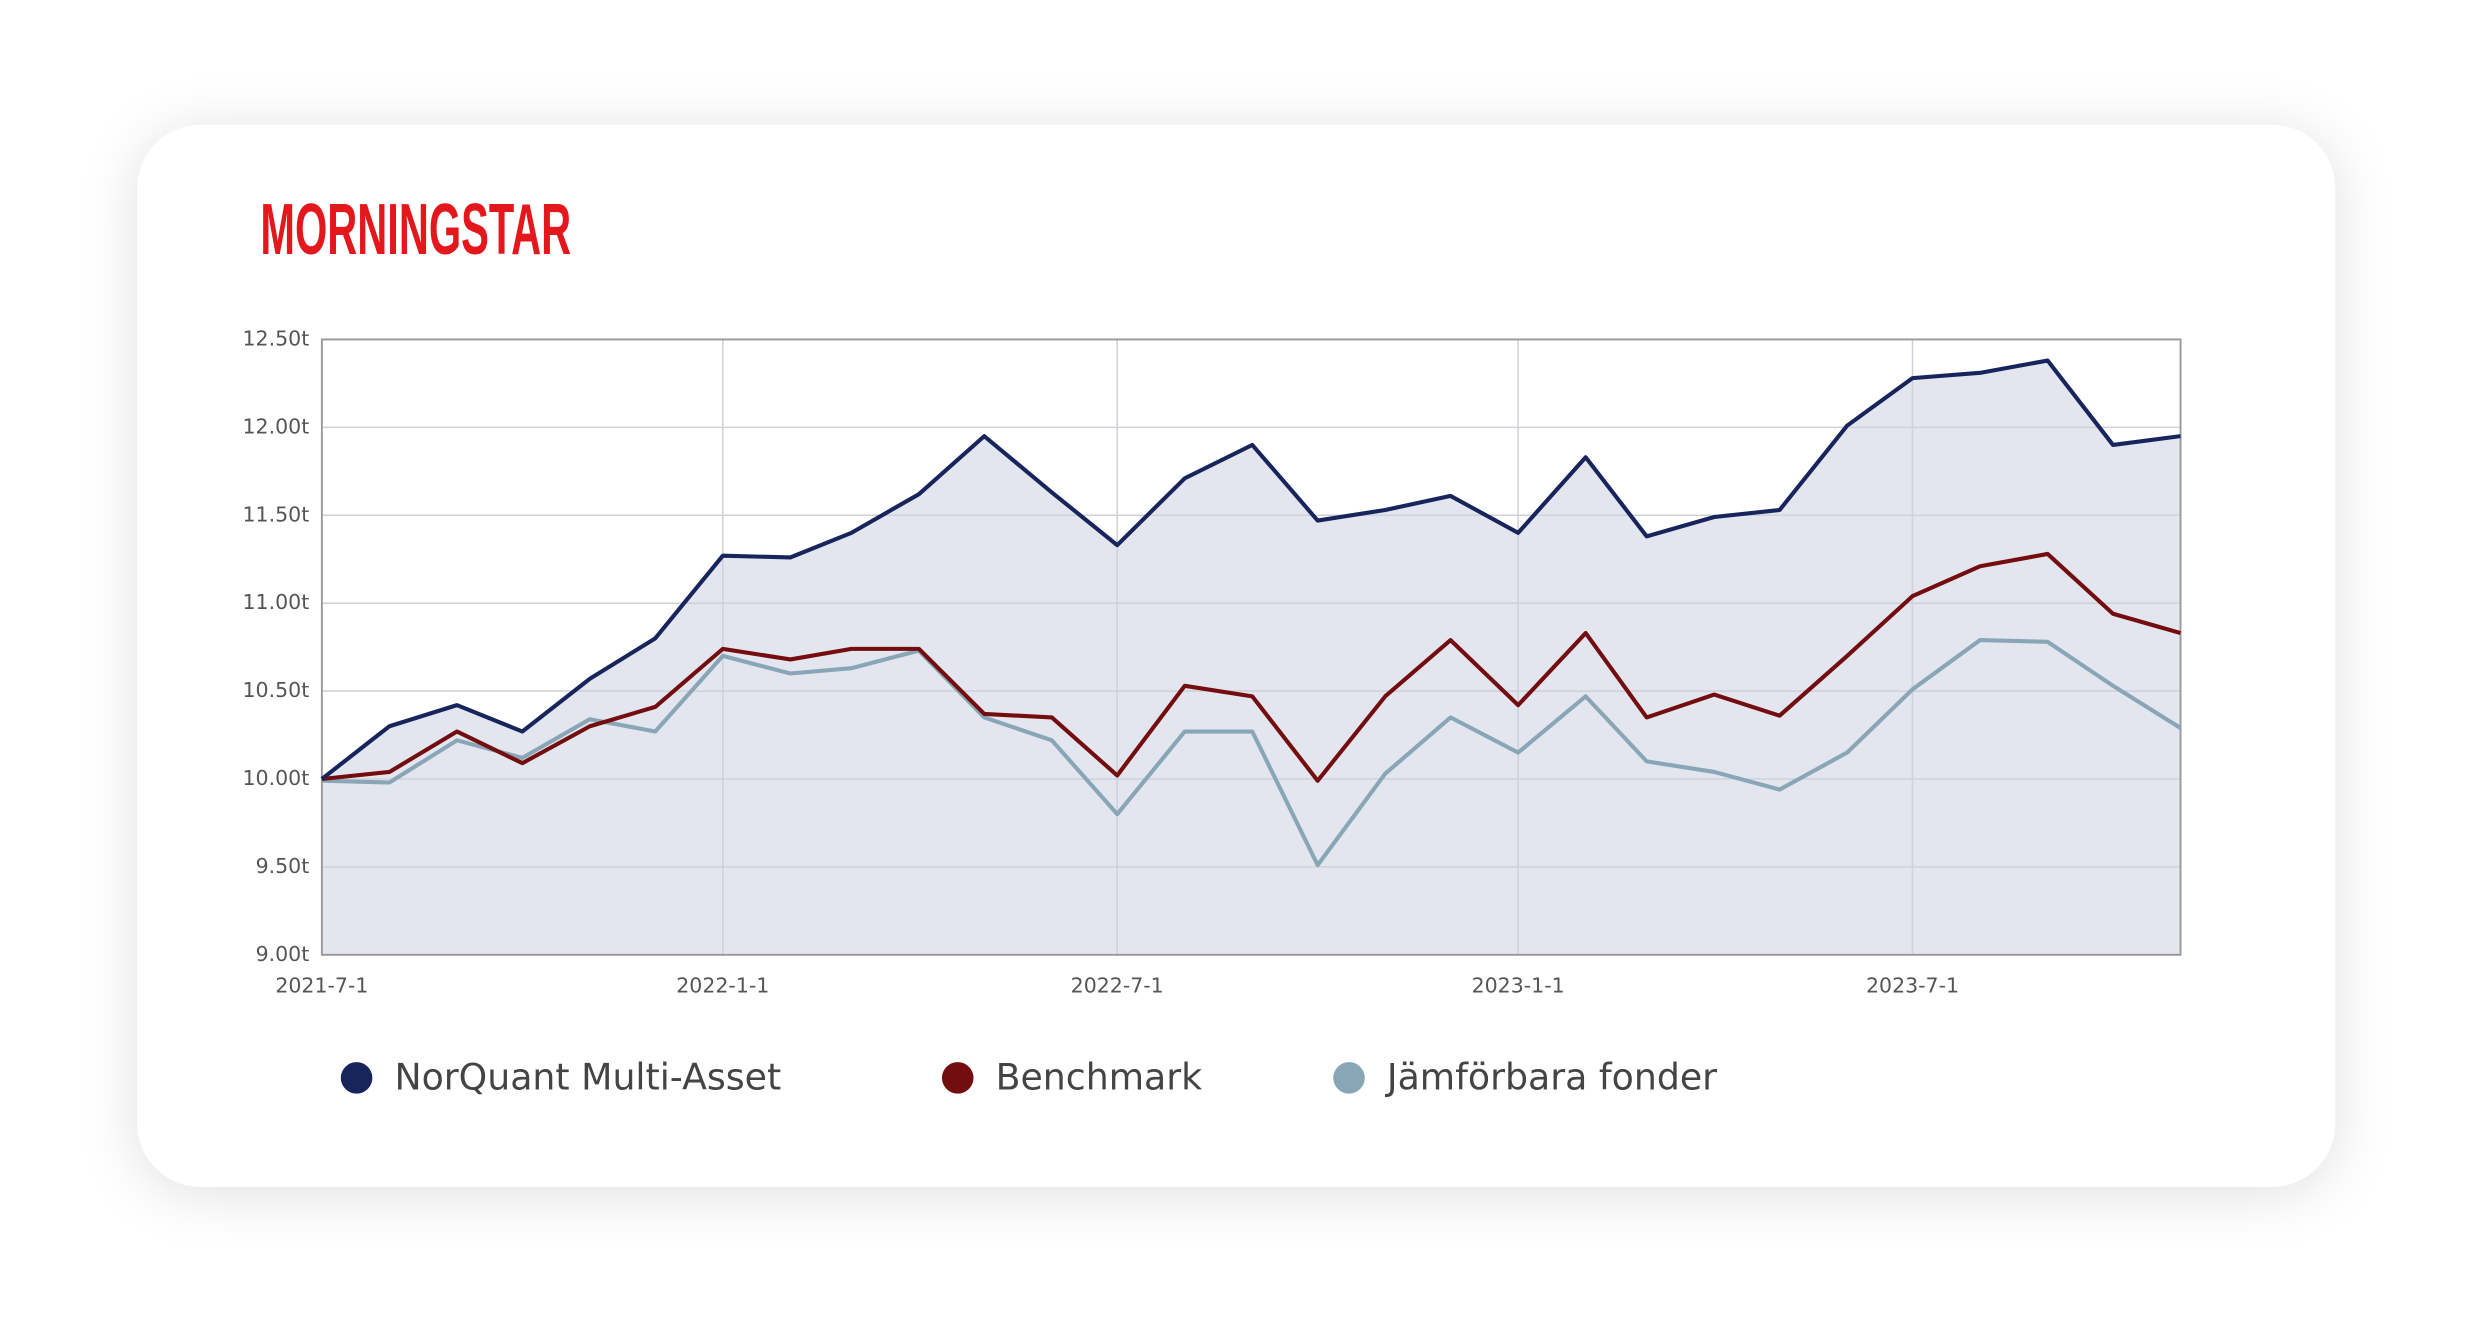 This screenshot has height=1340, width=2474. Describe the element at coordinates (415, 229) in the screenshot. I see `logo: MORNINGSTAR` at that location.